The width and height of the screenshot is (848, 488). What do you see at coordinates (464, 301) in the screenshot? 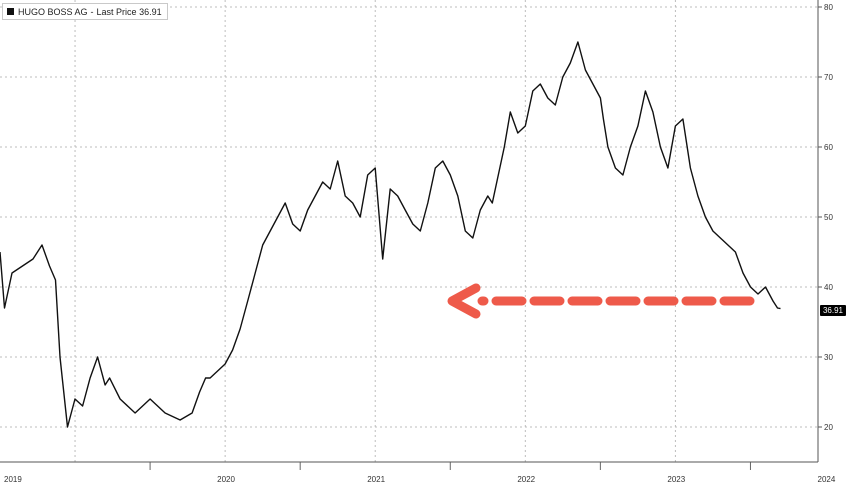
I see `arrow-head-icon` at bounding box center [464, 301].